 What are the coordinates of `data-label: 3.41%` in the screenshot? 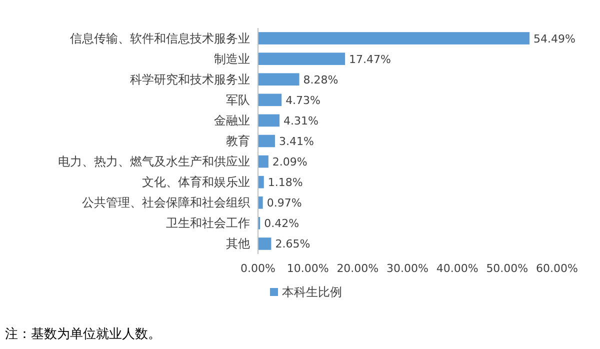 It's located at (296, 141).